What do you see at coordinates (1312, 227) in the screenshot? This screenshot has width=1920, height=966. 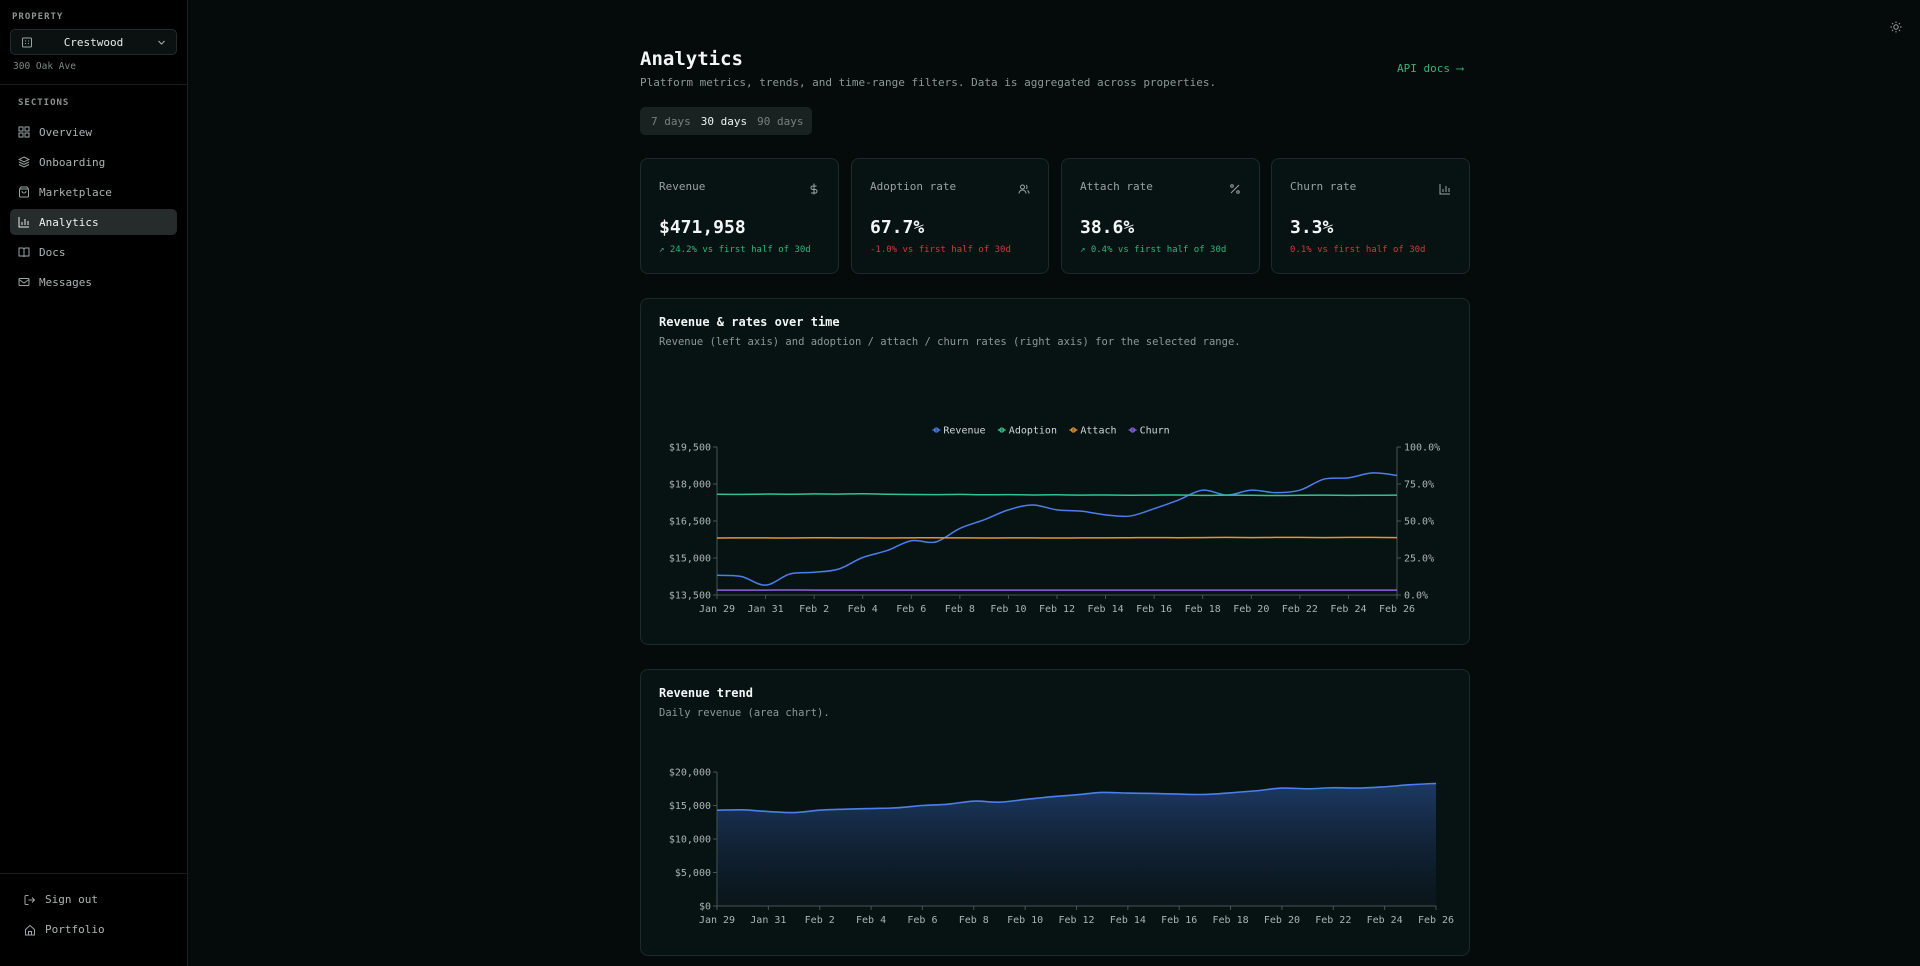 I see `kpi-value: 3.3%` at bounding box center [1312, 227].